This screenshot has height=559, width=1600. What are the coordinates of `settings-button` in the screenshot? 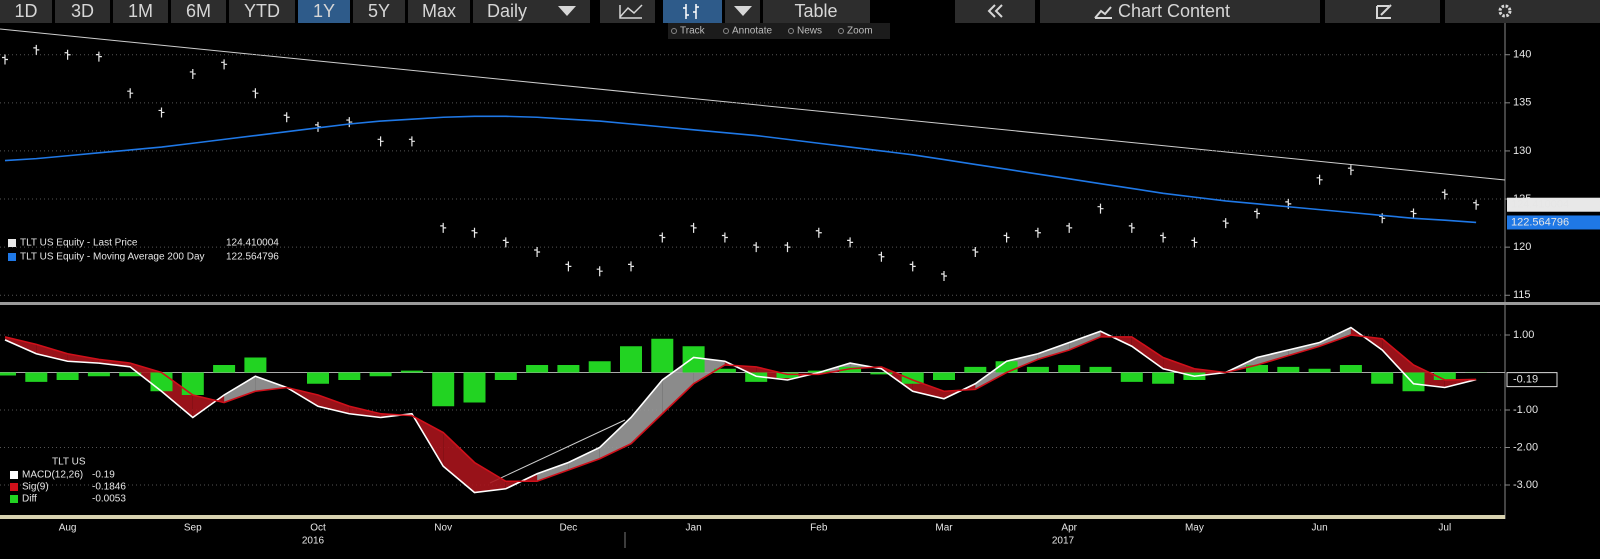 It's located at (1522, 11).